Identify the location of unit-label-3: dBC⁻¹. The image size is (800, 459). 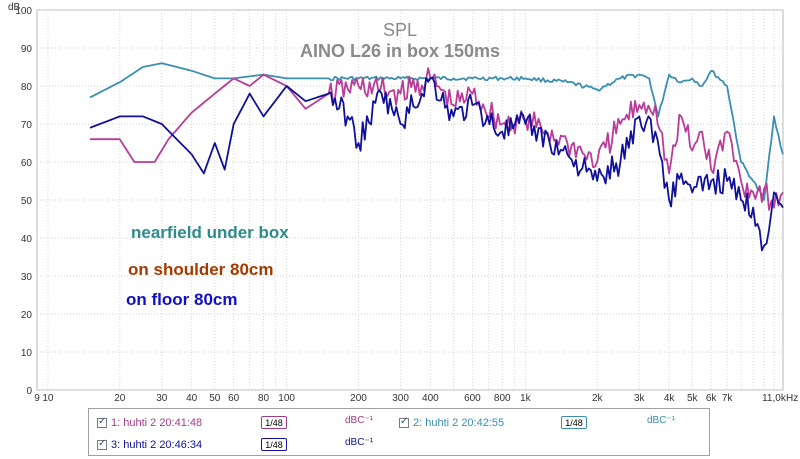
(359, 442).